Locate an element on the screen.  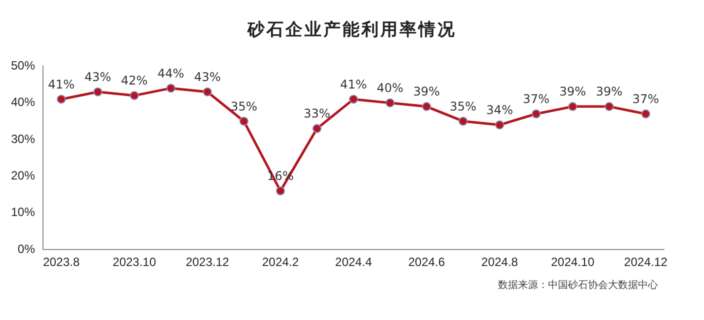
y-tick-label: 20% is located at coordinates (23, 175).